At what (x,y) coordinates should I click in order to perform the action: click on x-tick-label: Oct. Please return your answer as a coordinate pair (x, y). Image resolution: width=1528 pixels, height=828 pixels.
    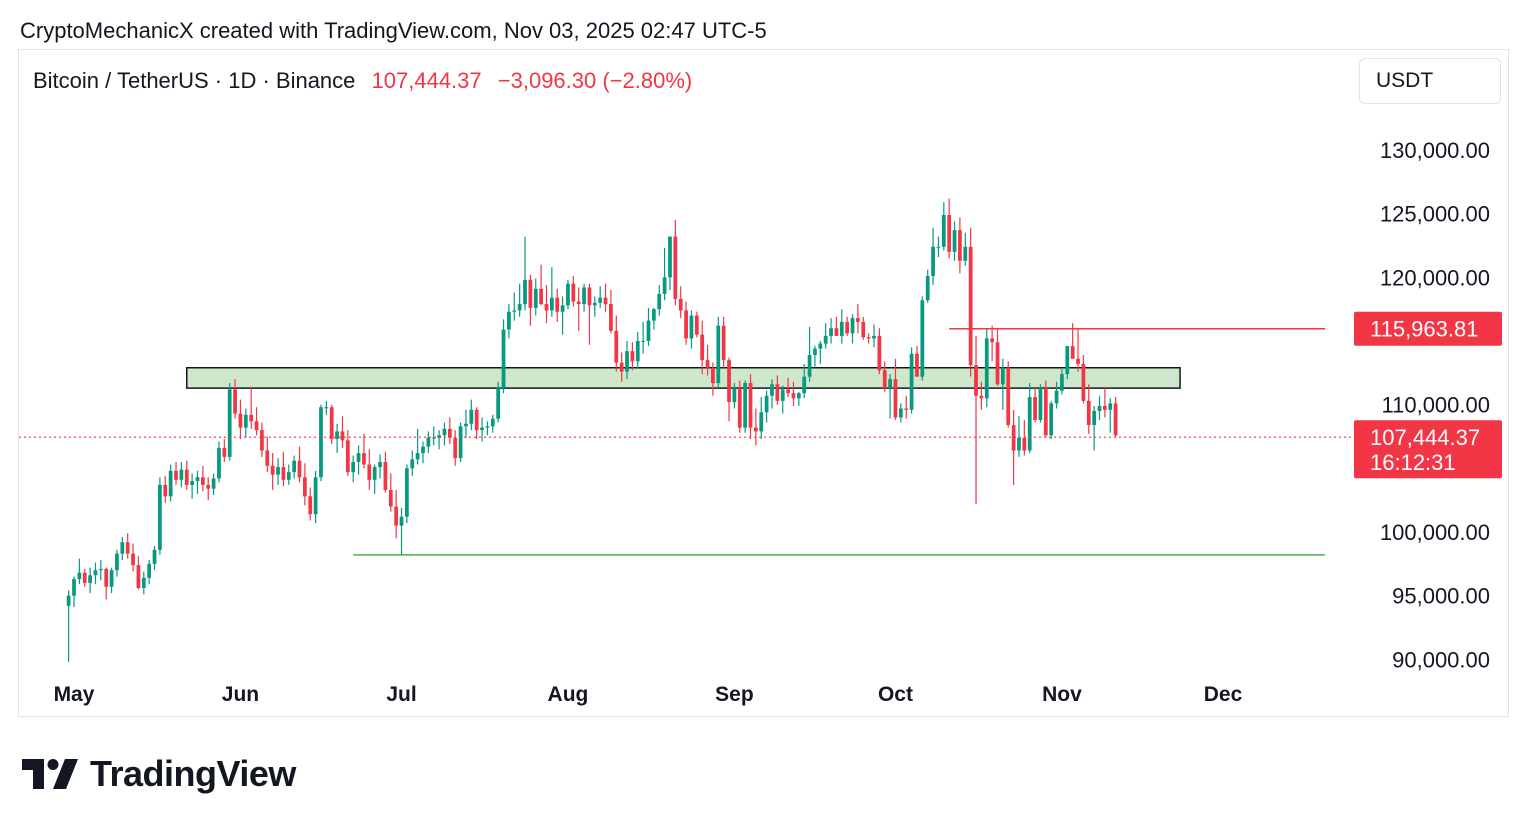
    Looking at the image, I should click on (895, 694).